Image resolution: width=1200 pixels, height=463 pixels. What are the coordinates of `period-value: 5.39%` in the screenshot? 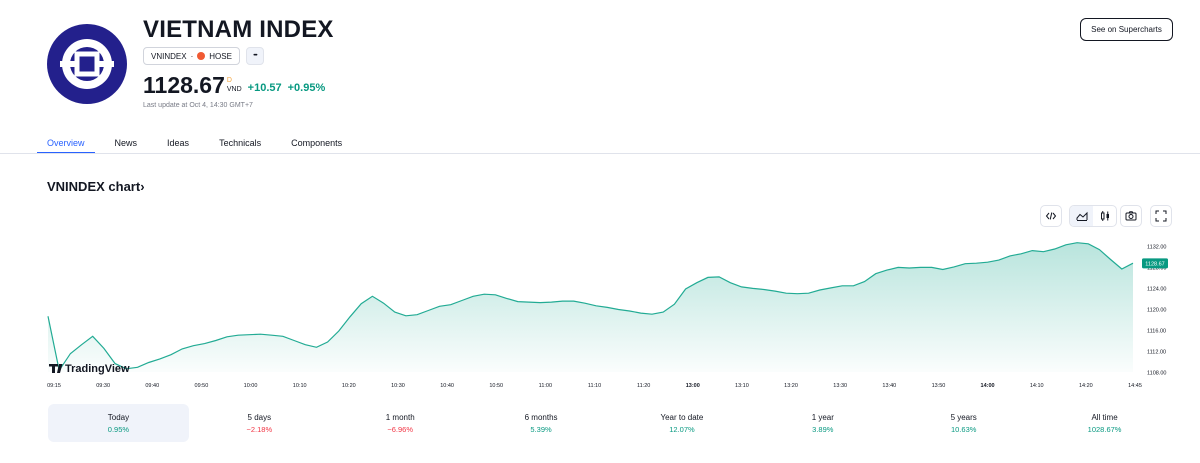 It's located at (541, 429).